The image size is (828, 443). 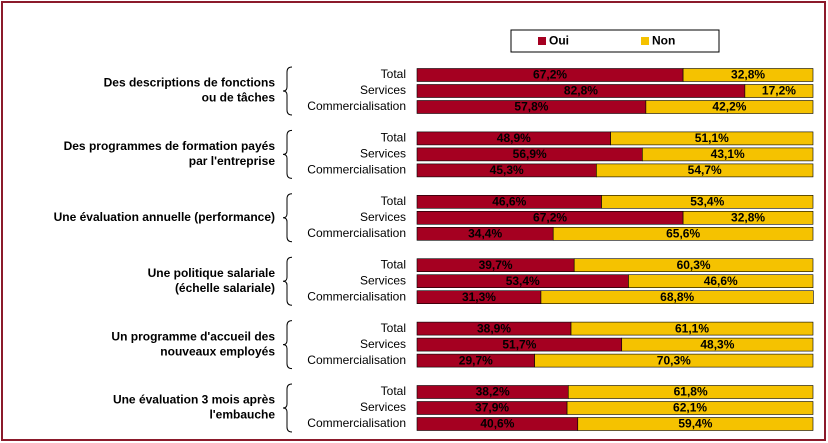 I want to click on value-label: 82,8%, so click(x=581, y=91).